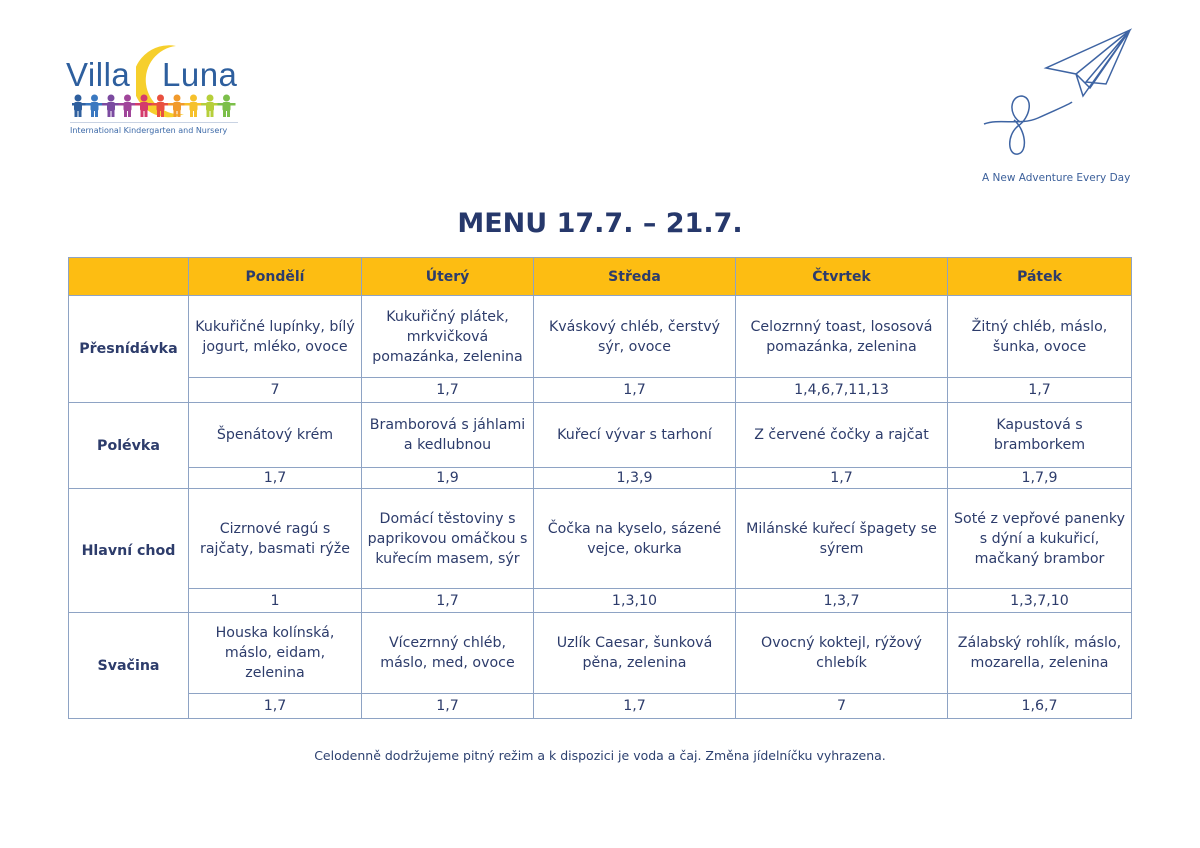 This screenshot has height=848, width=1200. What do you see at coordinates (841, 435) in the screenshot?
I see `dish-cell: Z červené čočky a rajčat` at bounding box center [841, 435].